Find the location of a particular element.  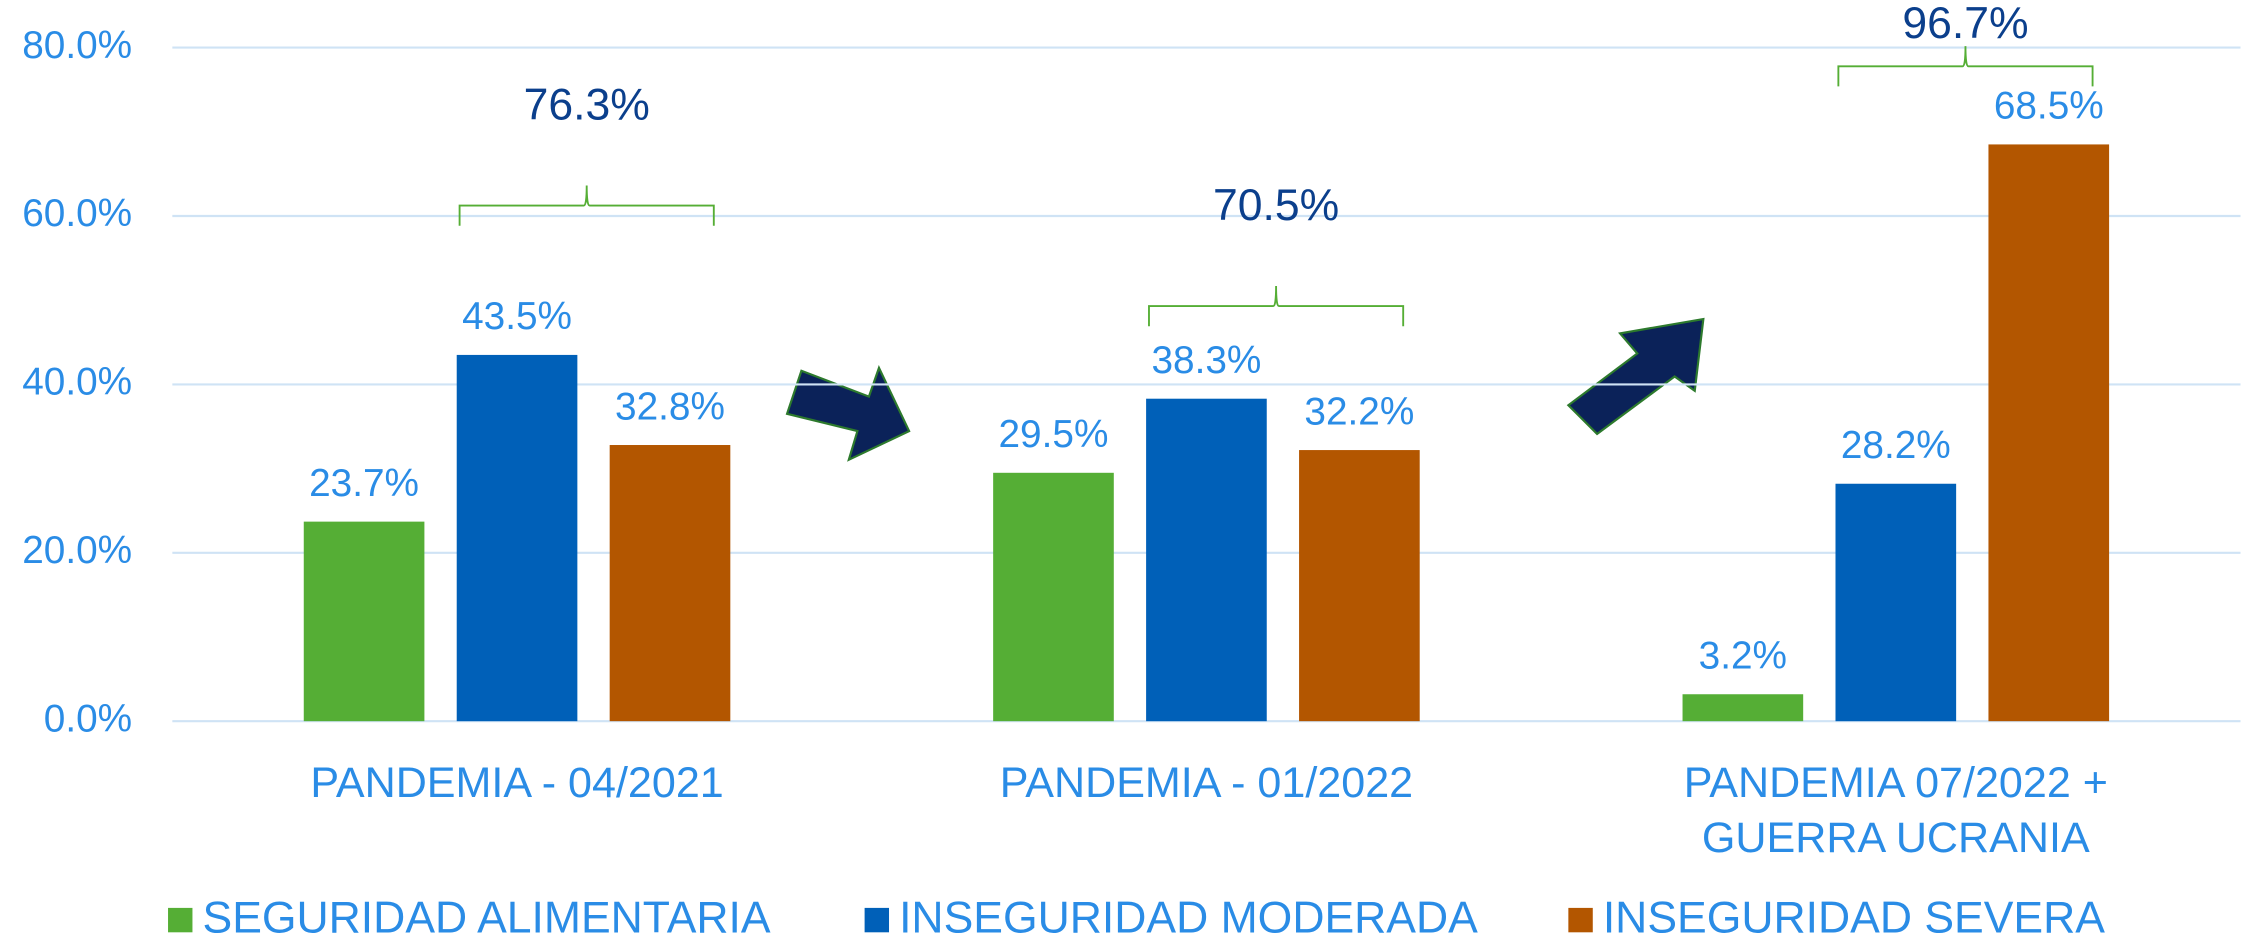

x-tick-label: PANDEMIA - 01/2022 is located at coordinates (1206, 783).